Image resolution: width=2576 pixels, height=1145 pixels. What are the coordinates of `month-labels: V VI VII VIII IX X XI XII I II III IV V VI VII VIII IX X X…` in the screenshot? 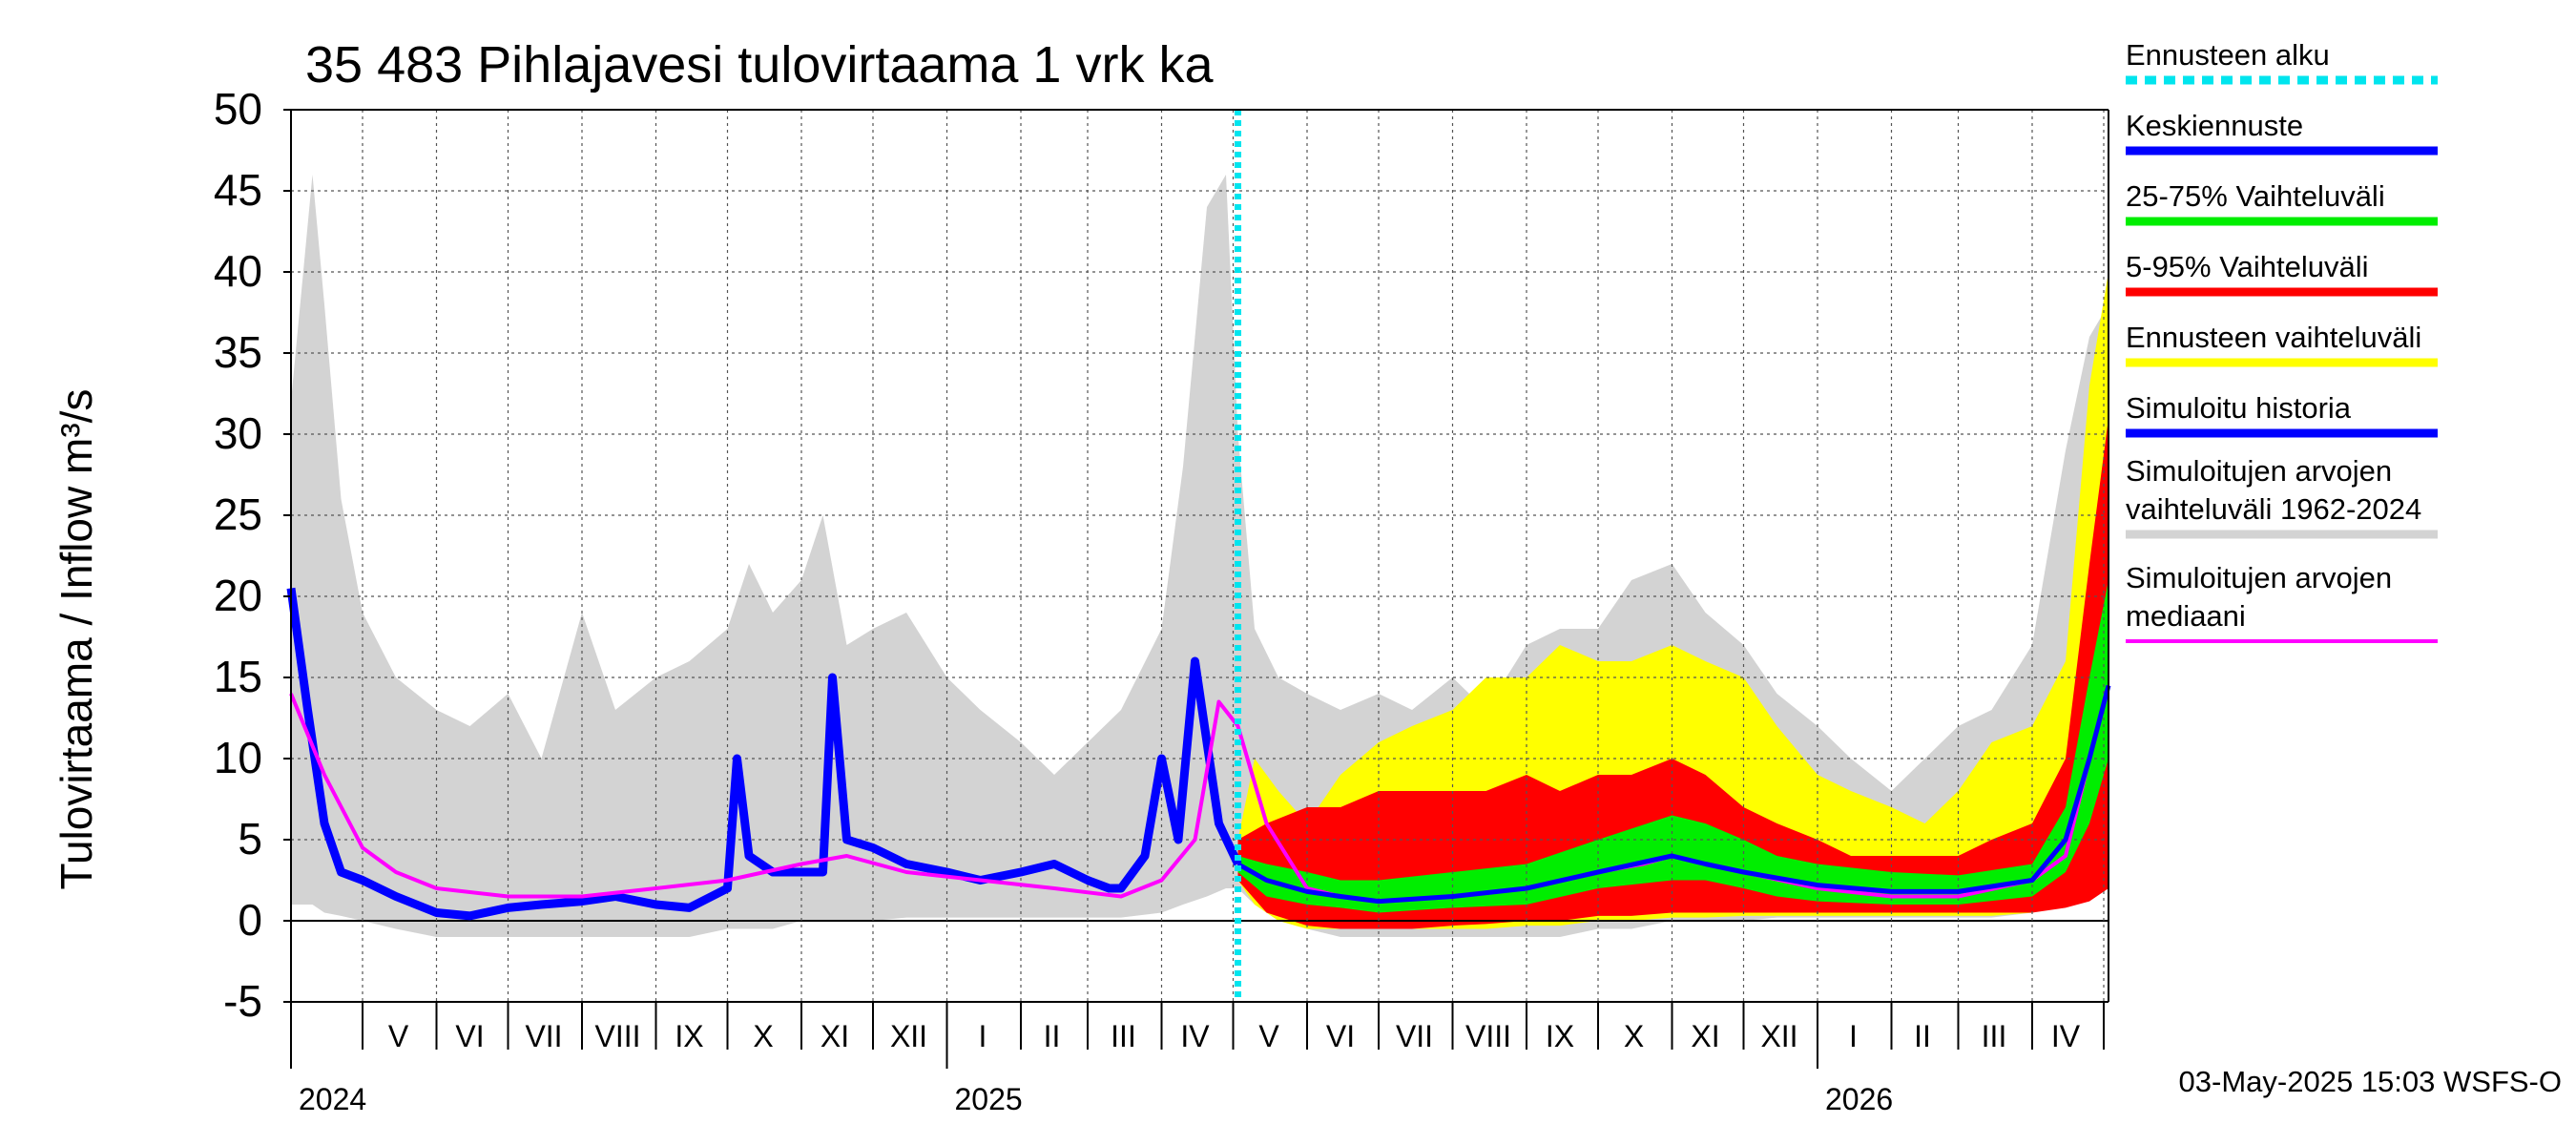 It's located at (1233, 1035).